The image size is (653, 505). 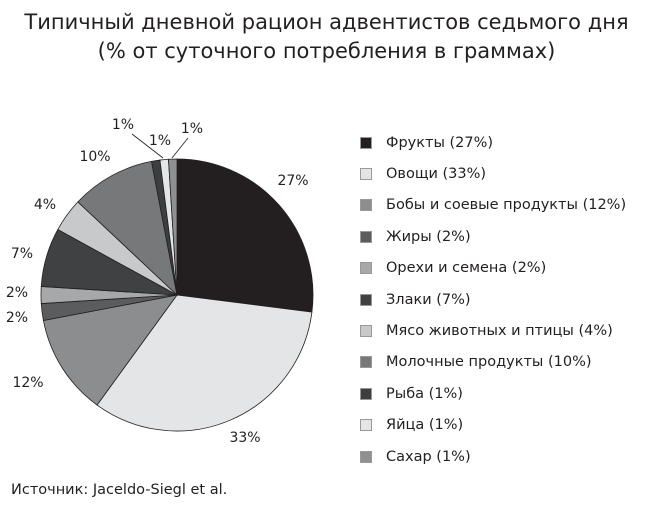 I want to click on legend-label: Бобы и соевые продукты (12%), so click(x=506, y=205).